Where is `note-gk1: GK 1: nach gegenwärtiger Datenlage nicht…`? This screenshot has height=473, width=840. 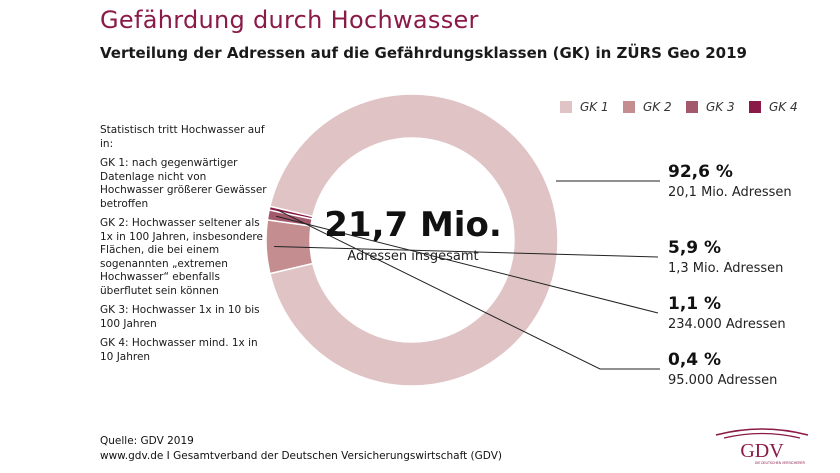 note-gk1: GK 1: nach gegenwärtiger Datenlage nicht… is located at coordinates (183, 183).